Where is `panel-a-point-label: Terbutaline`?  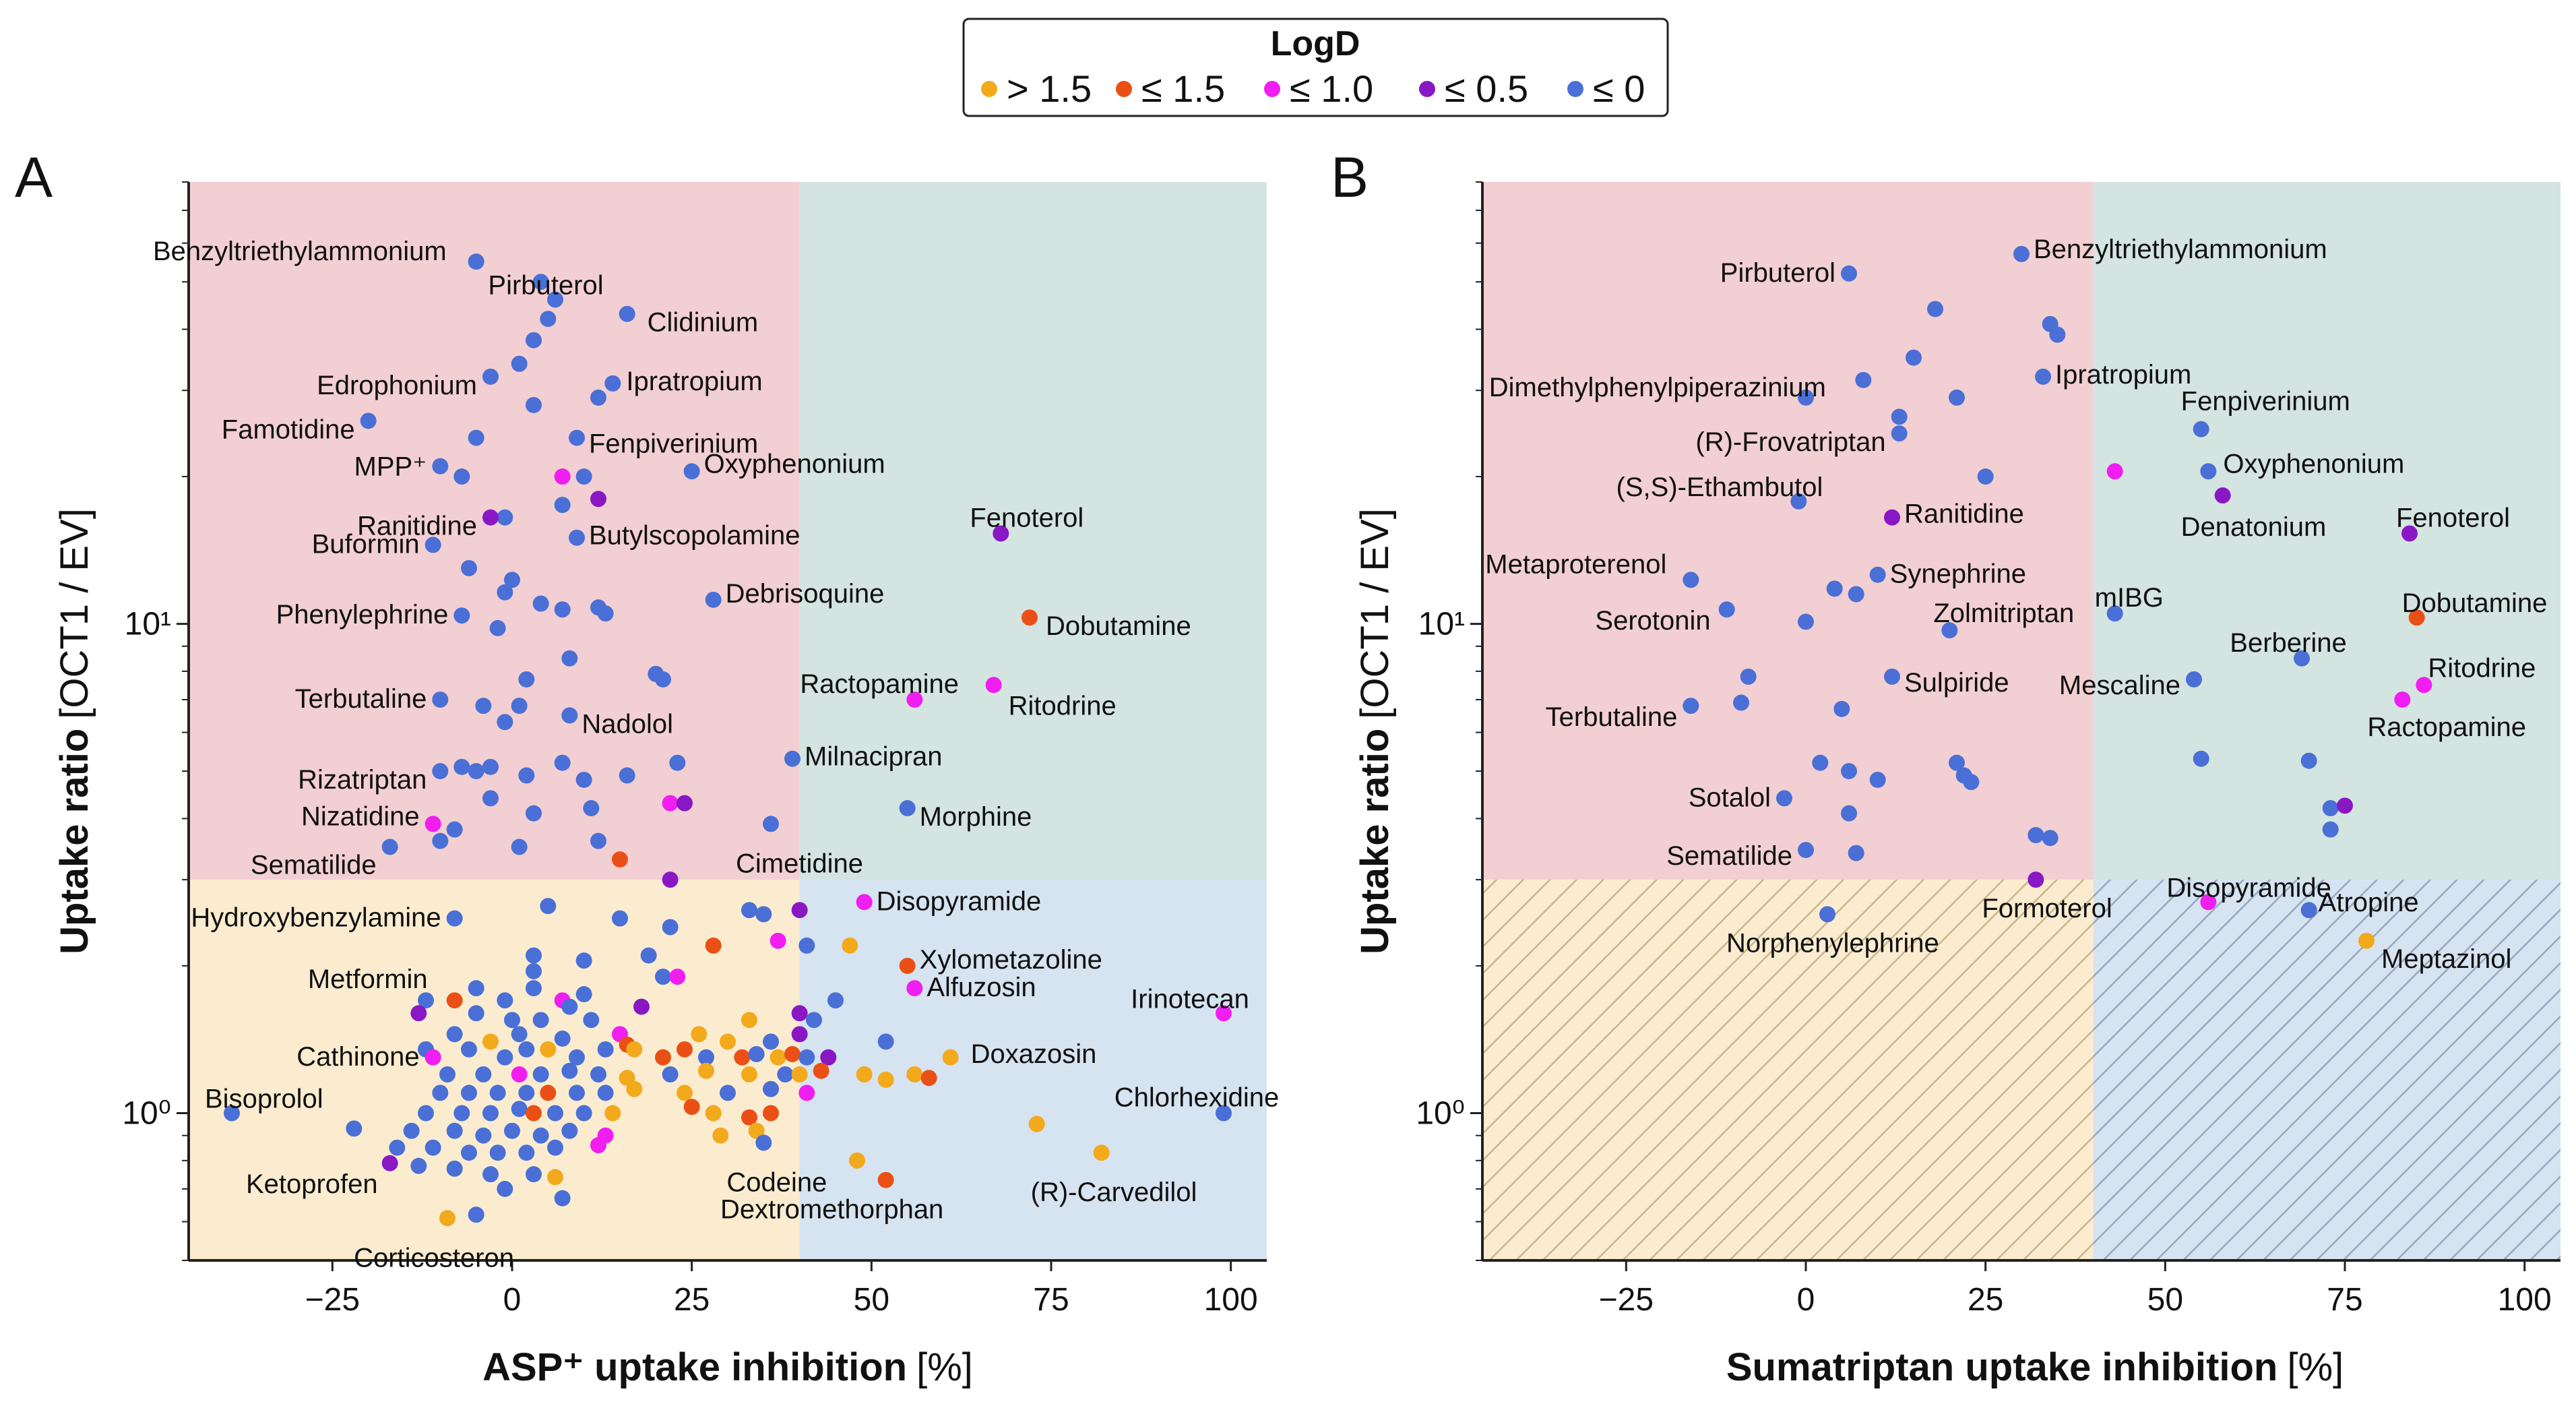 panel-a-point-label: Terbutaline is located at coordinates (361, 699).